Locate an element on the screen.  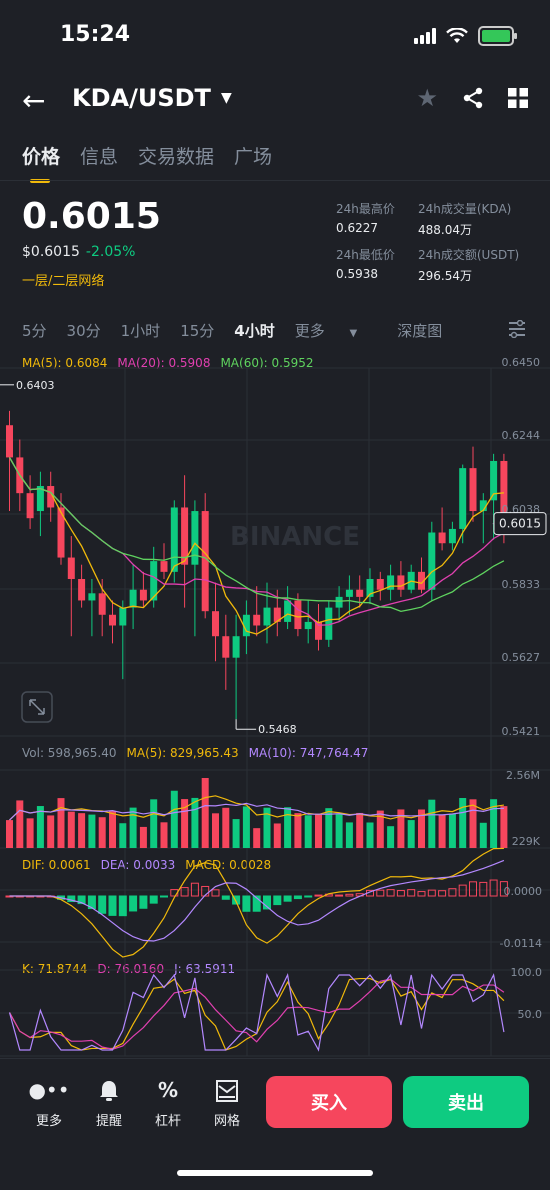
star-icon: ★ is located at coordinates (427, 98).